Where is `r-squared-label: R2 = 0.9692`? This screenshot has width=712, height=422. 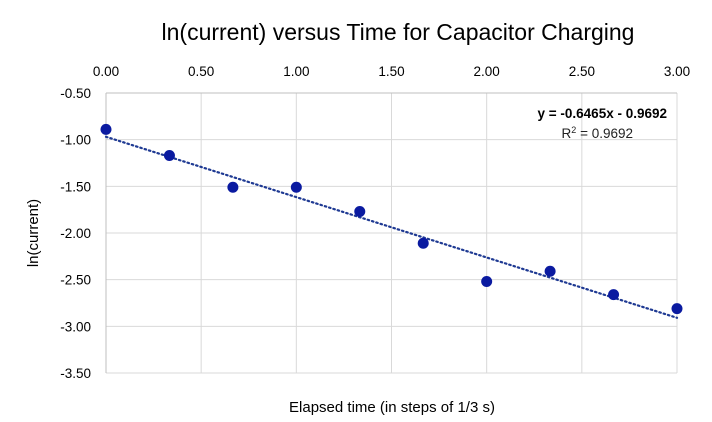
r-squared-label: R2 = 0.9692 is located at coordinates (597, 133).